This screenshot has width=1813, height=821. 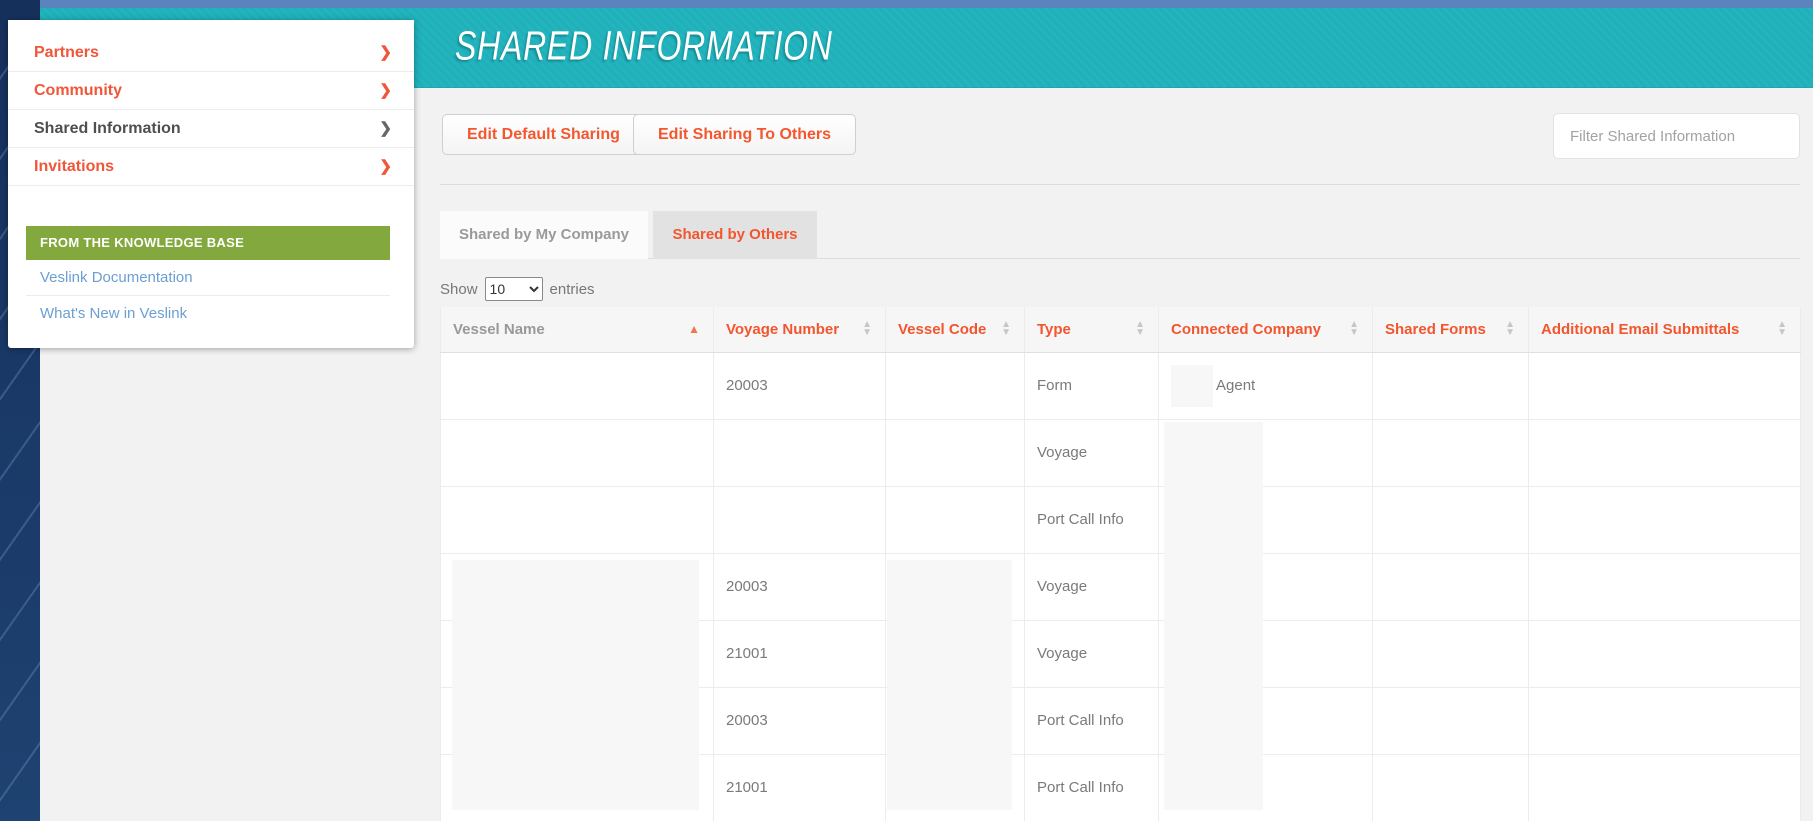 I want to click on tabs-divider, so click(x=1120, y=258).